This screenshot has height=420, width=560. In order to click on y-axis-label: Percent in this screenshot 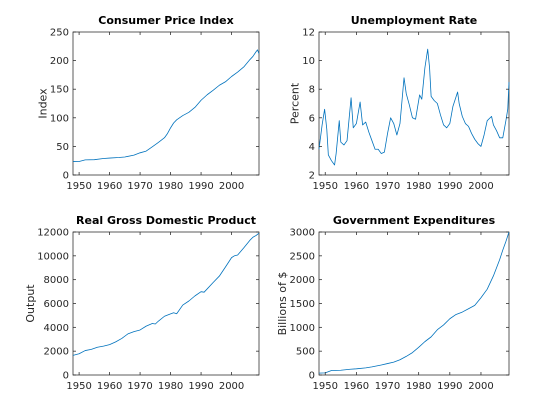, I will do `click(295, 103)`.